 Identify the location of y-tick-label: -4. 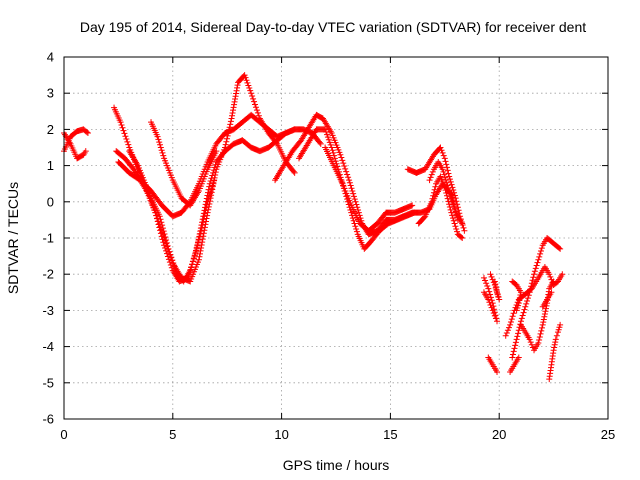
(48, 346).